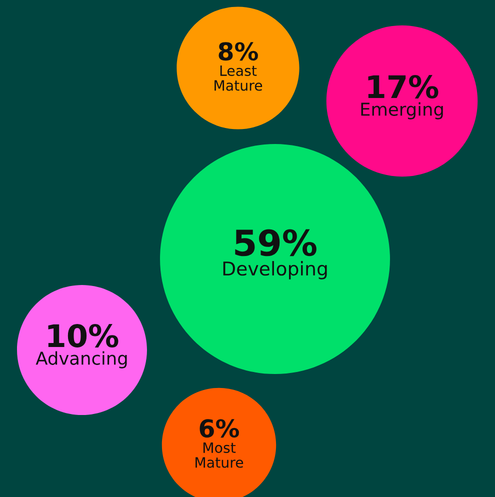  Describe the element at coordinates (238, 78) in the screenshot. I see `category-label: Least Mature` at that location.